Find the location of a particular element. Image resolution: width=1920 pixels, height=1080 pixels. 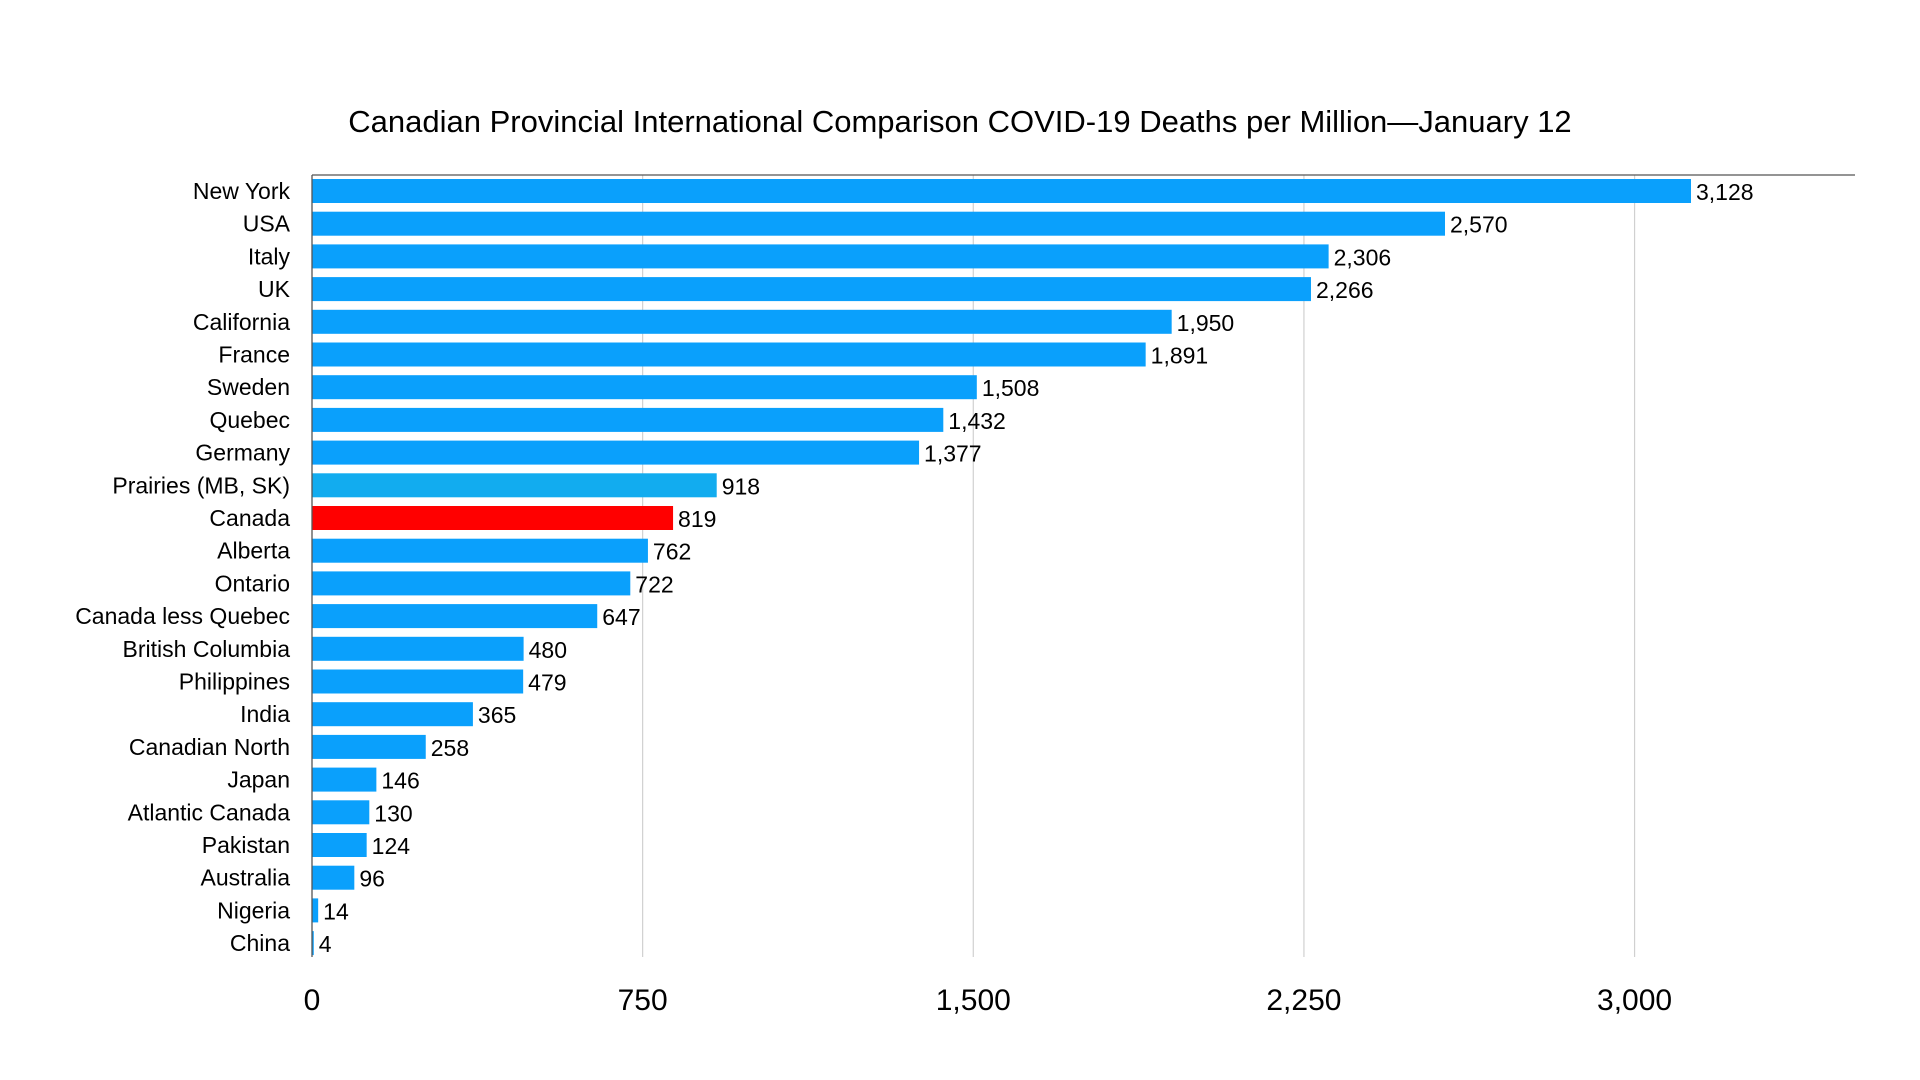

bar-france is located at coordinates (729, 354).